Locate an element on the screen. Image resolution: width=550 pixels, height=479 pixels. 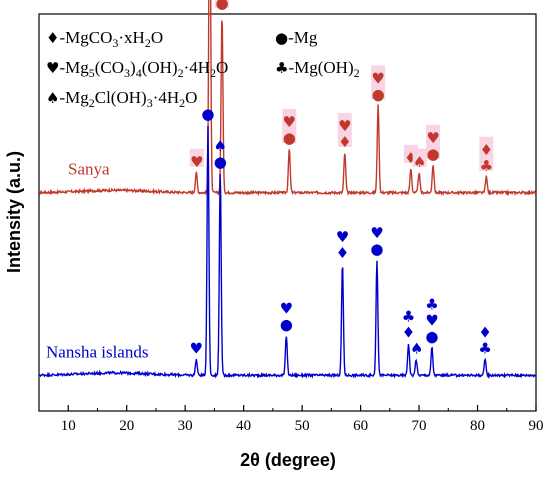
x-tick-label: 40 is located at coordinates (243, 426).